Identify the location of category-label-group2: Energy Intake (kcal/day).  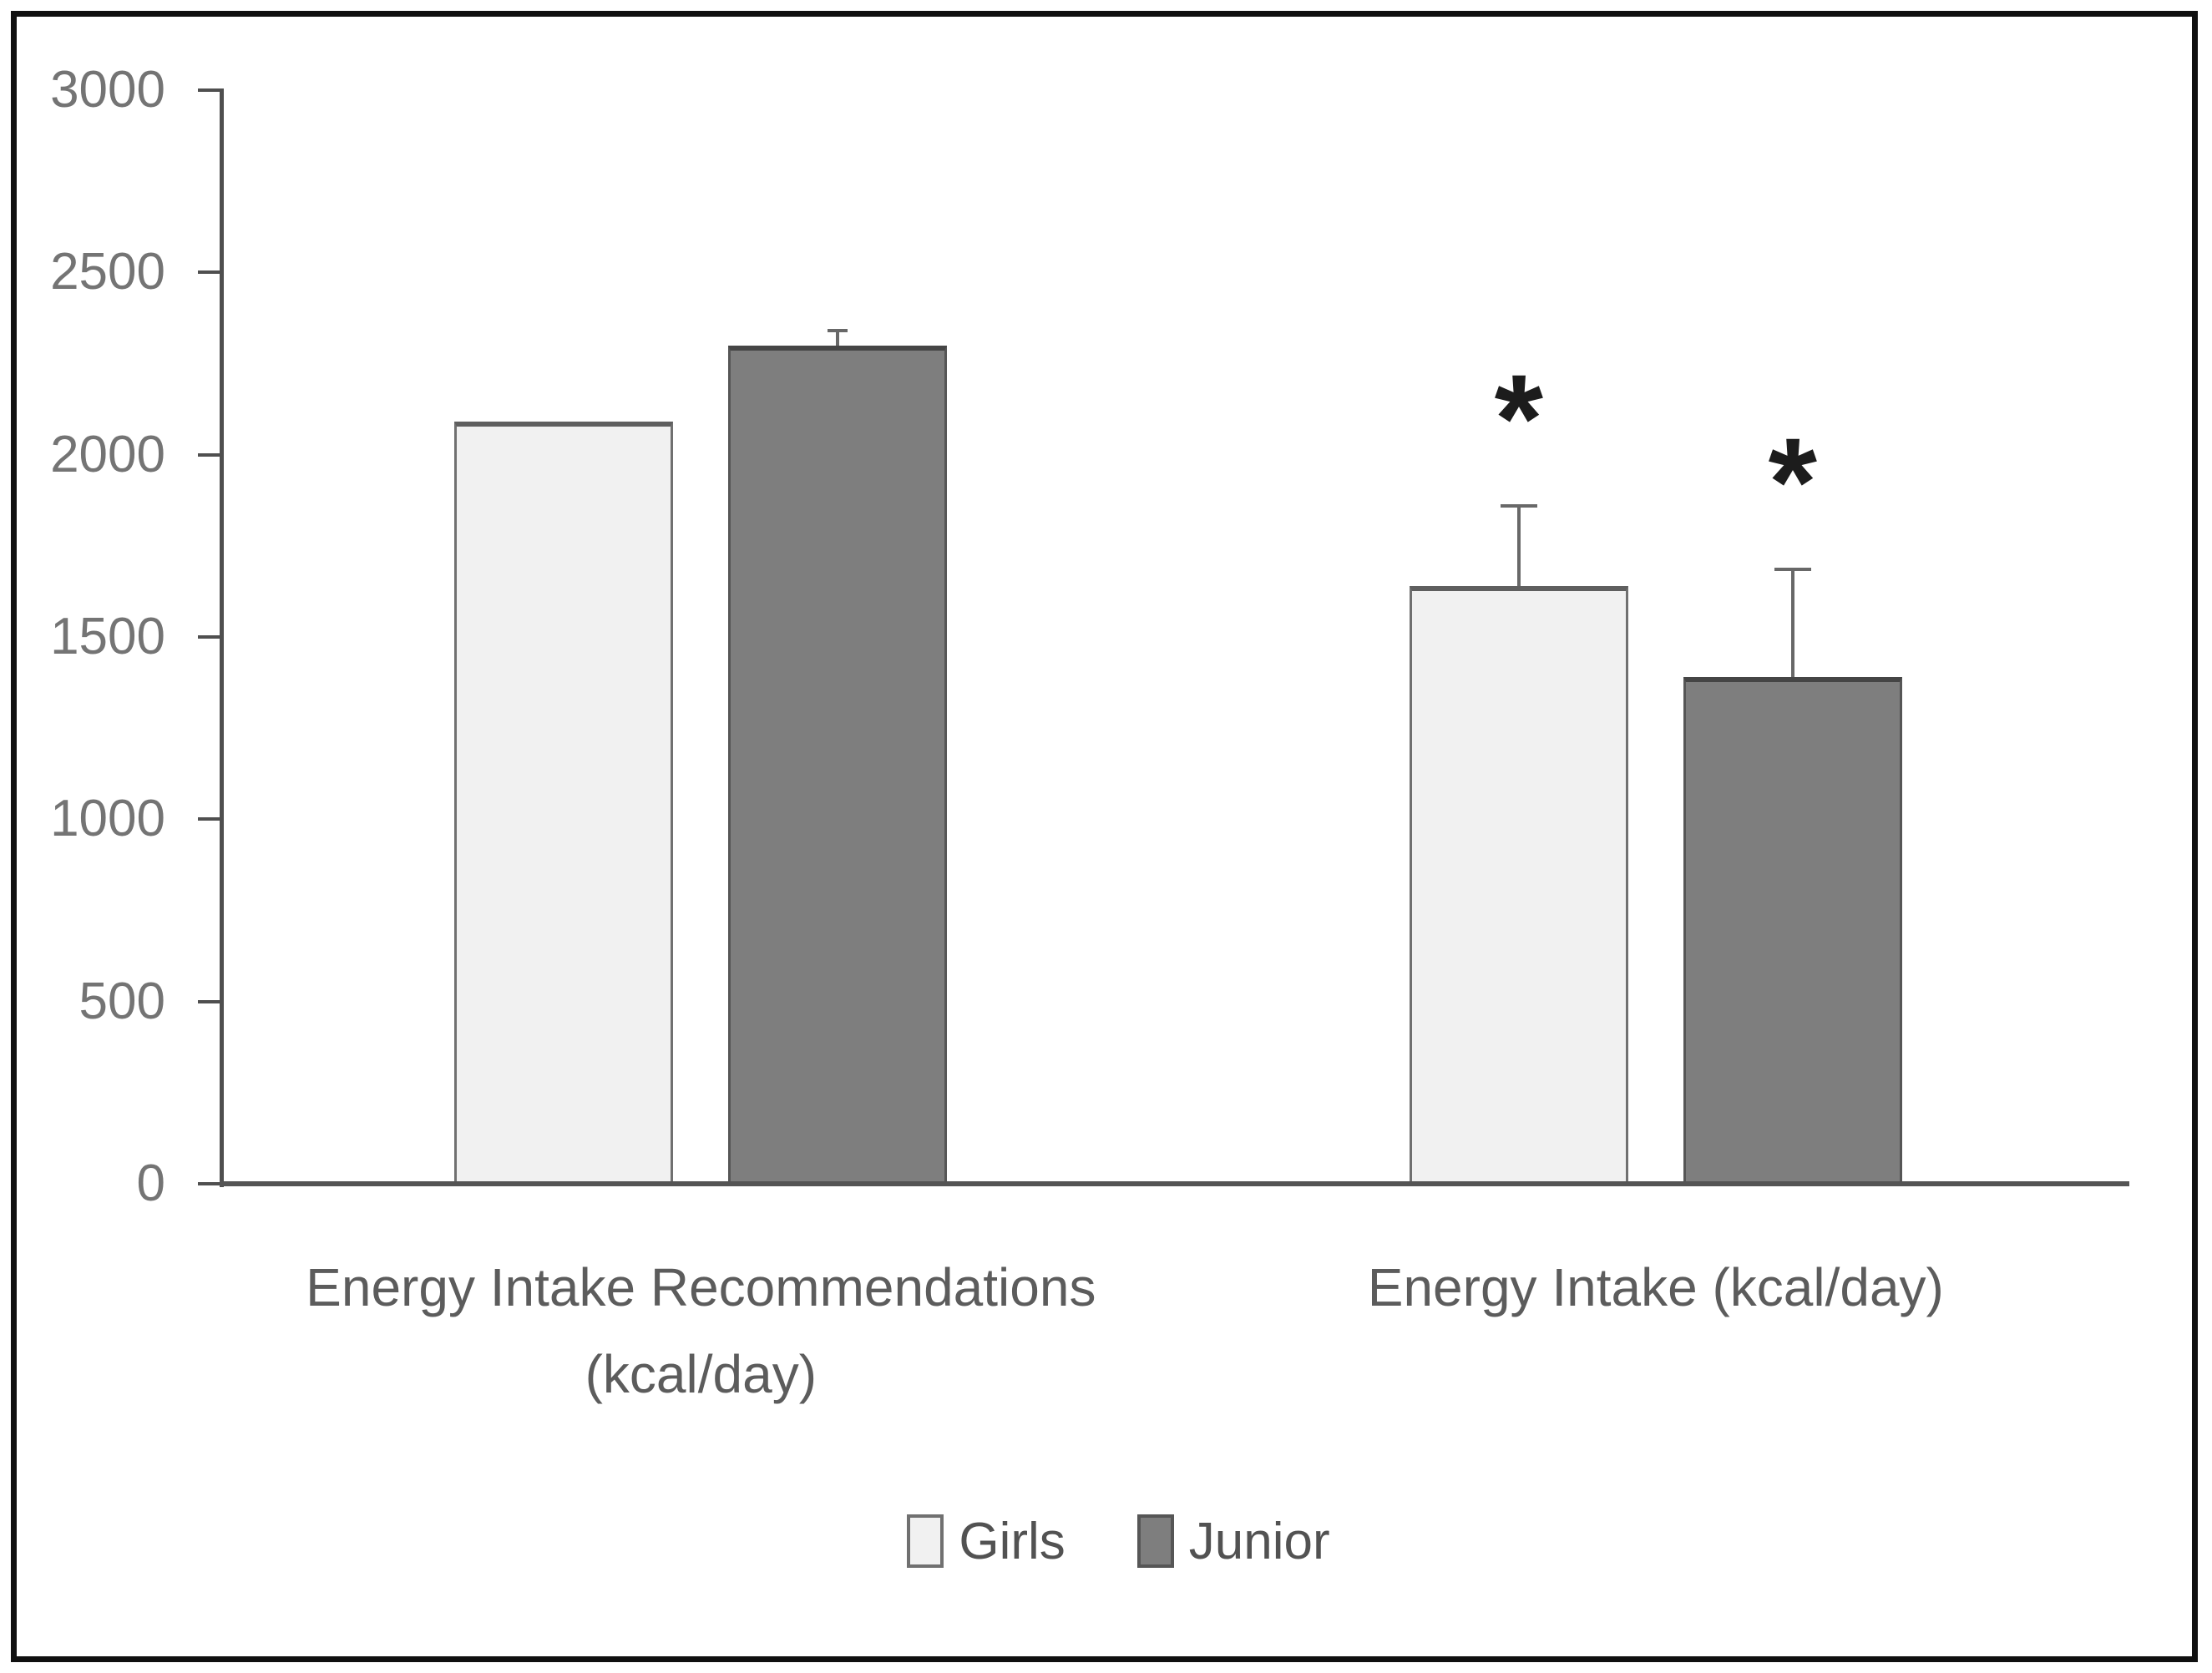
(1656, 1287).